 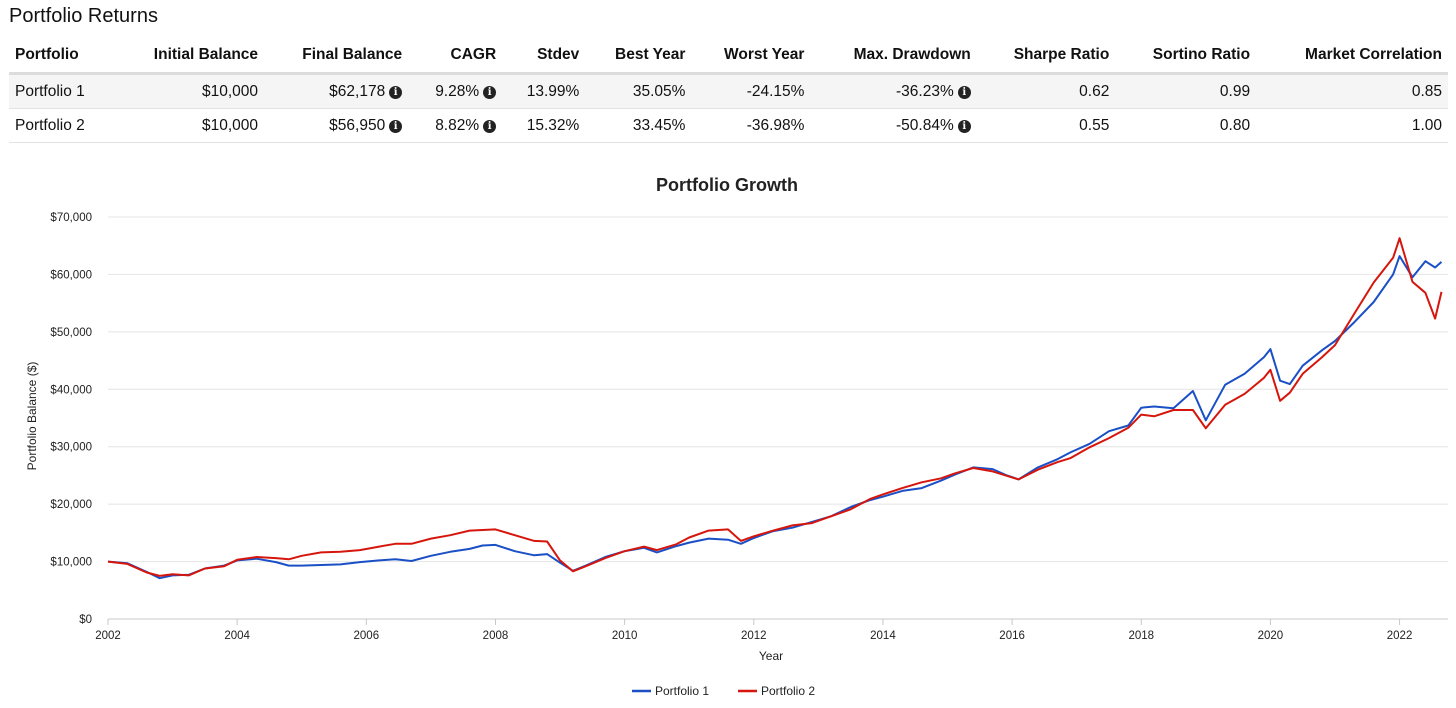 What do you see at coordinates (108, 636) in the screenshot?
I see `x-tick-label: 2002` at bounding box center [108, 636].